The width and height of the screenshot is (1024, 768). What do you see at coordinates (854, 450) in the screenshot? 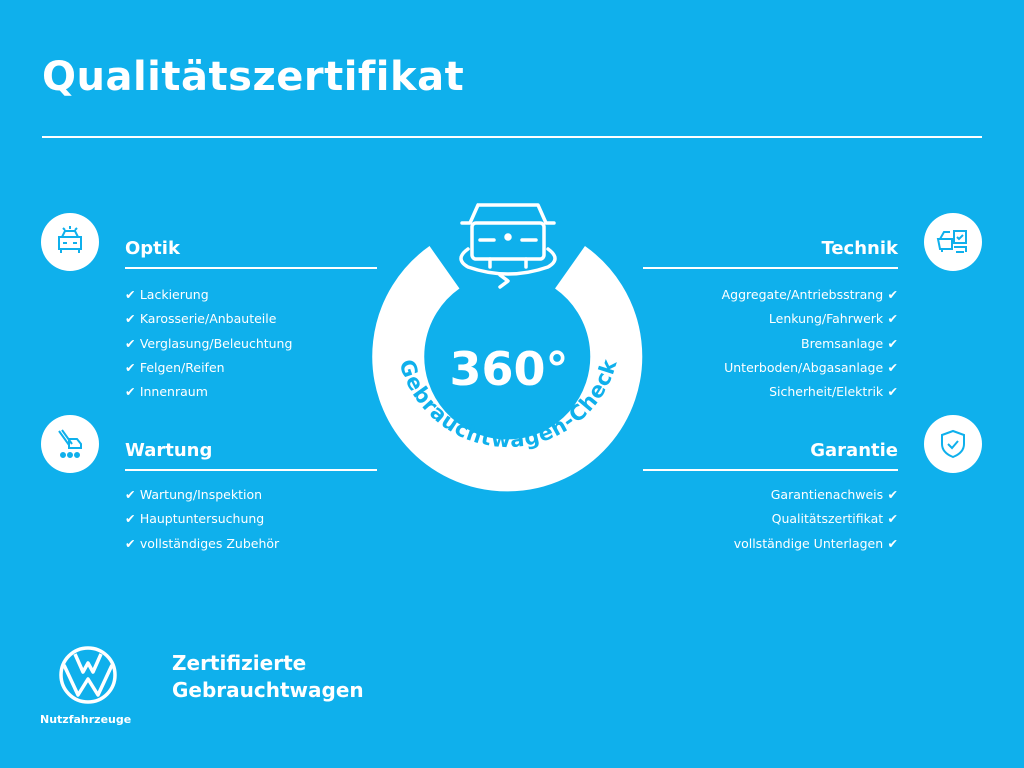
I see `garantie-heading: Garantie` at bounding box center [854, 450].